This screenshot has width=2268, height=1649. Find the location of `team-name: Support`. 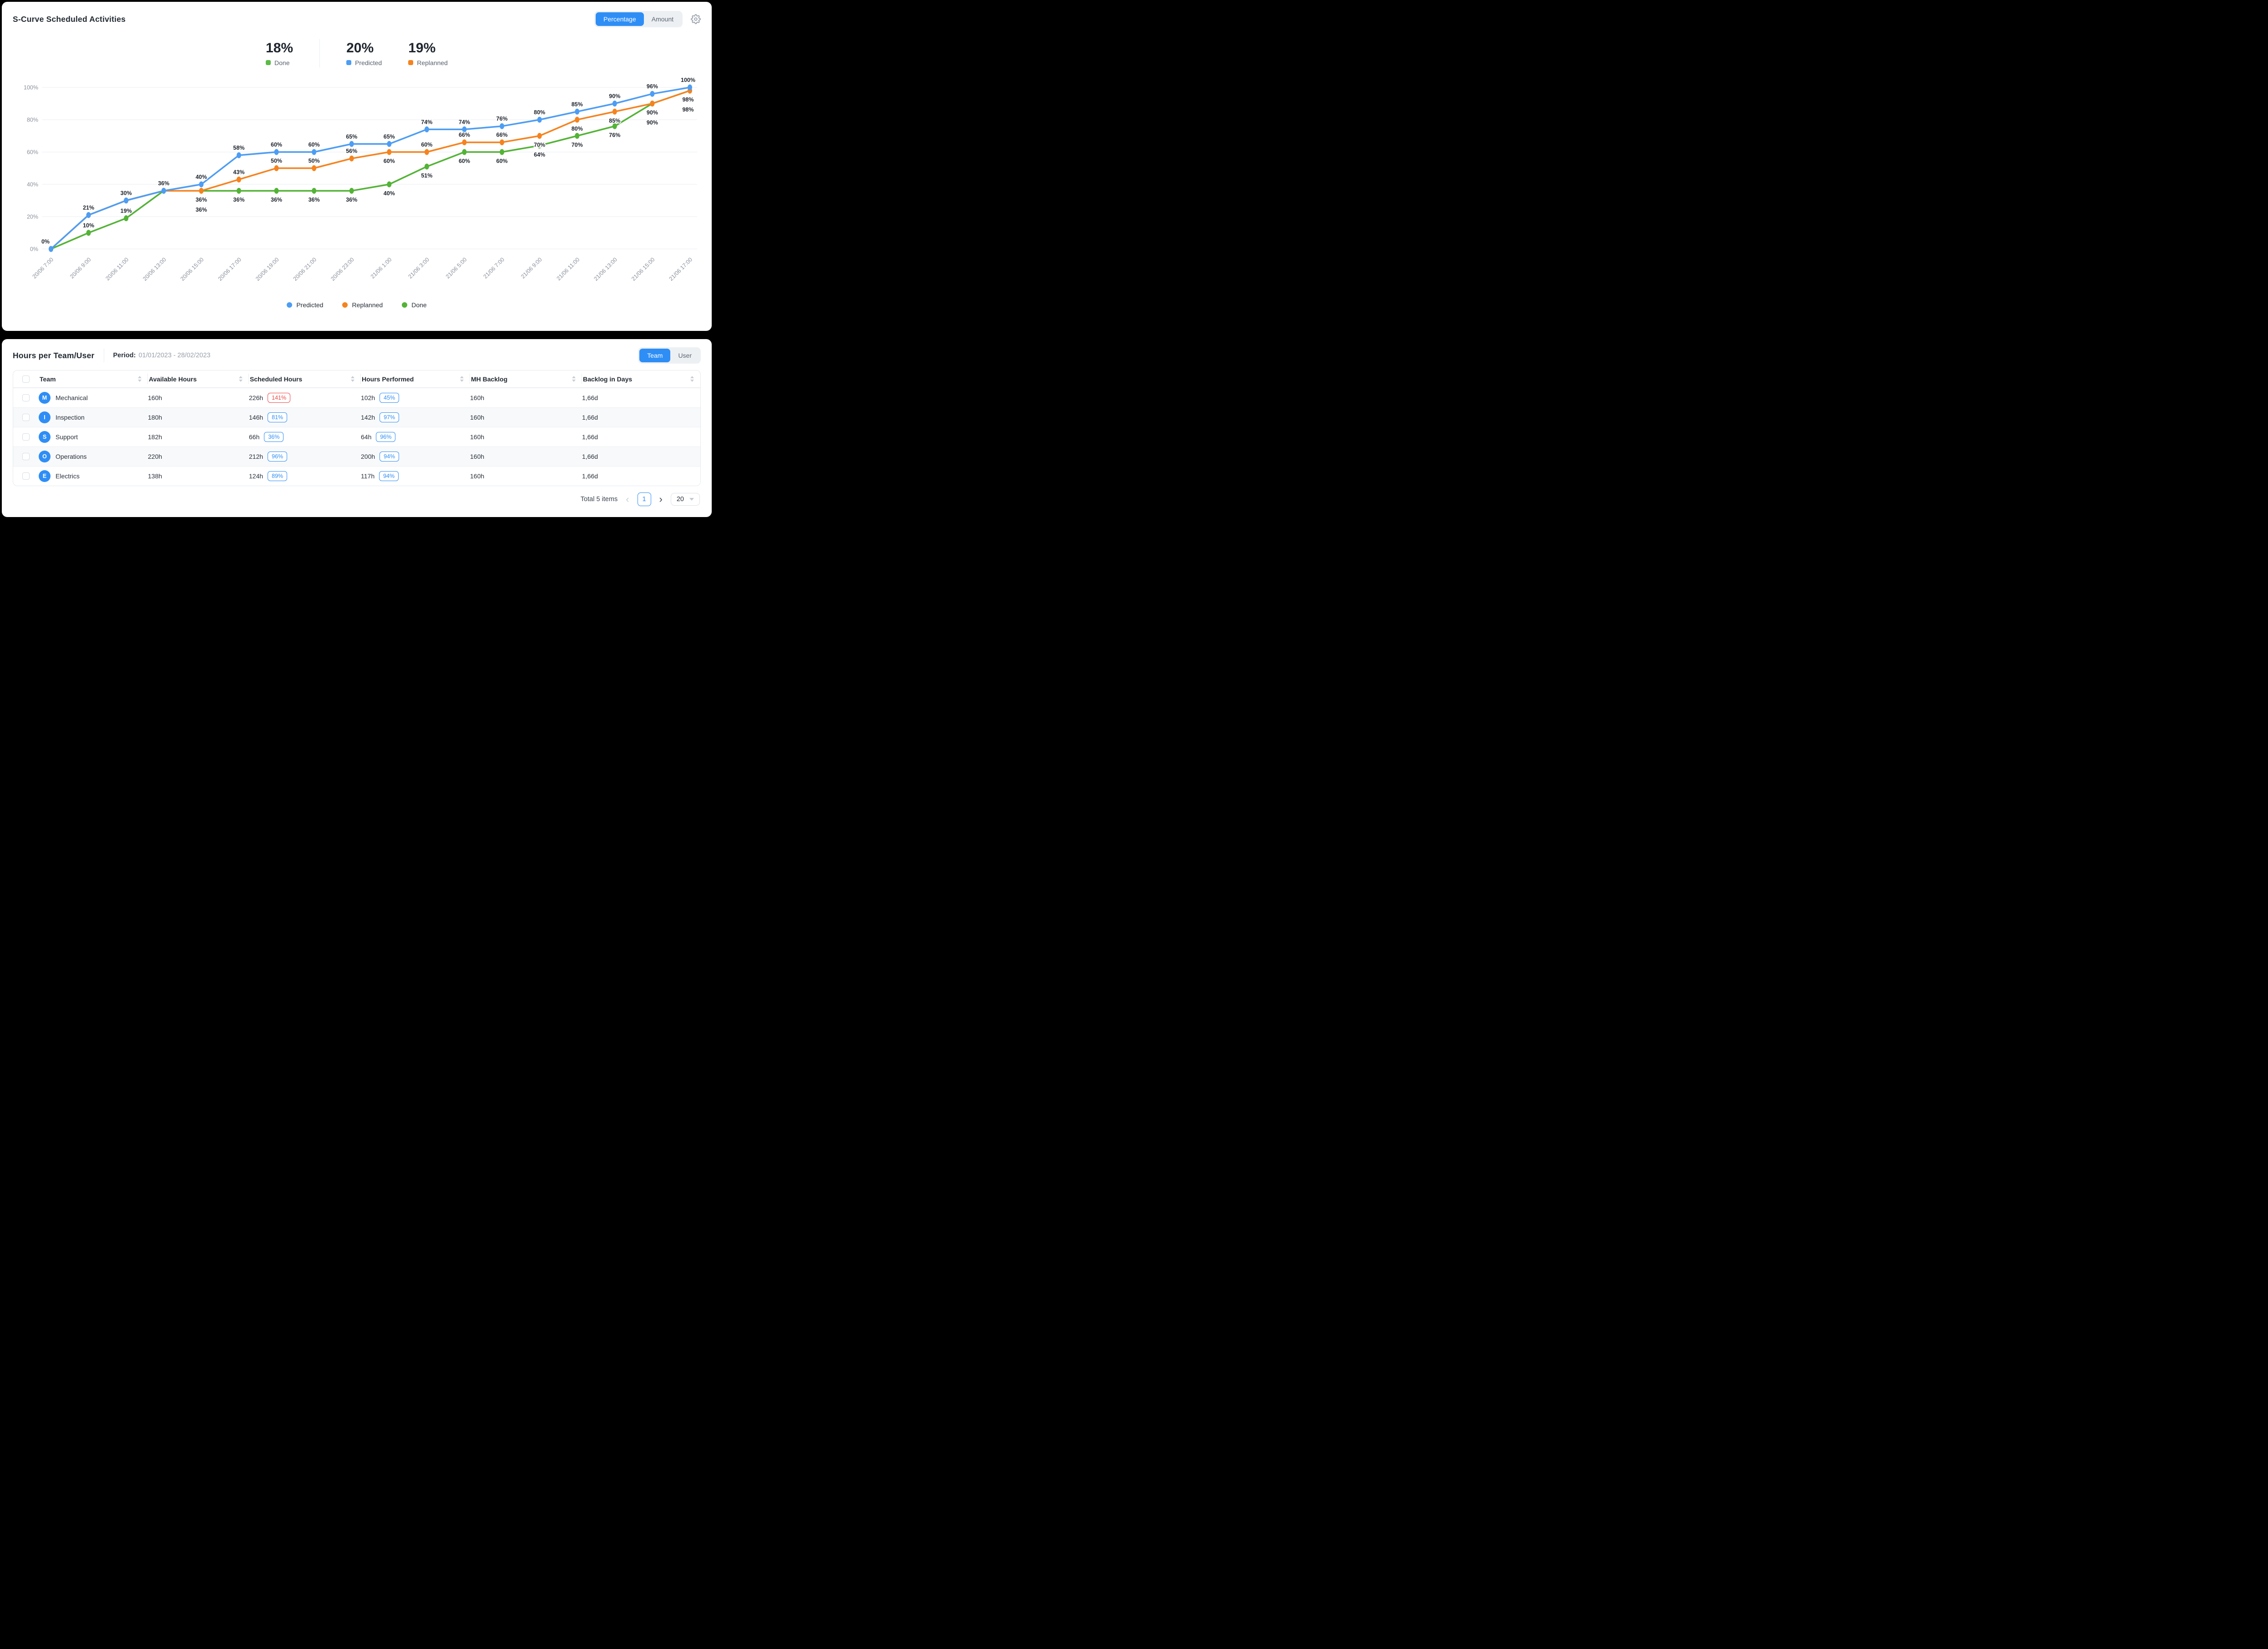

team-name: Support is located at coordinates (67, 437).